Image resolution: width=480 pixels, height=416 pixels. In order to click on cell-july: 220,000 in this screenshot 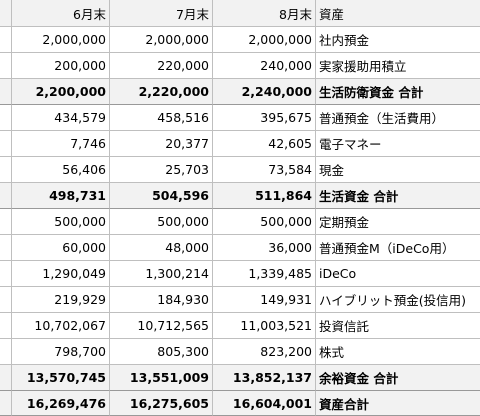, I will do `click(161, 66)`.